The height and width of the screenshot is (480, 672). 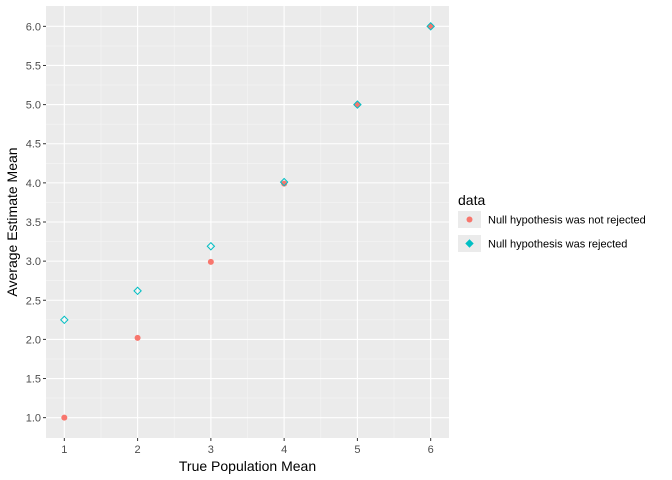 What do you see at coordinates (33, 106) in the screenshot?
I see `y-tick-label: 5.0` at bounding box center [33, 106].